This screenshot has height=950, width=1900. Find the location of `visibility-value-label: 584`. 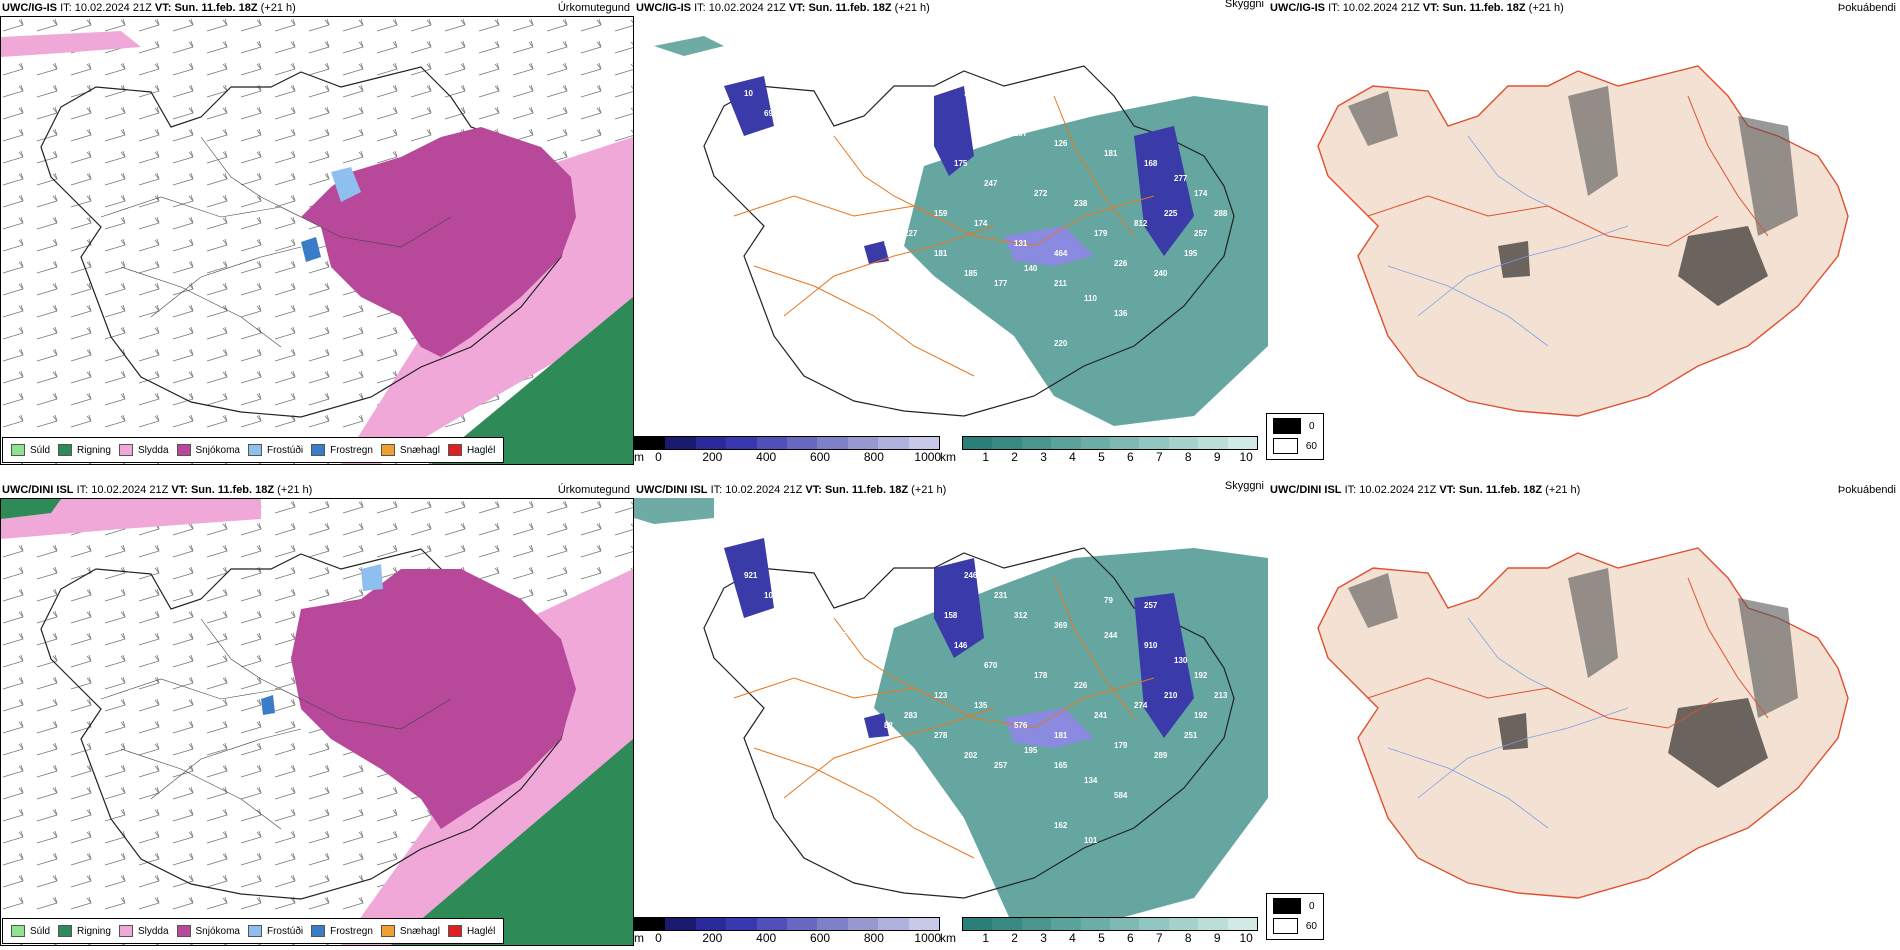

visibility-value-label: 584 is located at coordinates (1121, 795).